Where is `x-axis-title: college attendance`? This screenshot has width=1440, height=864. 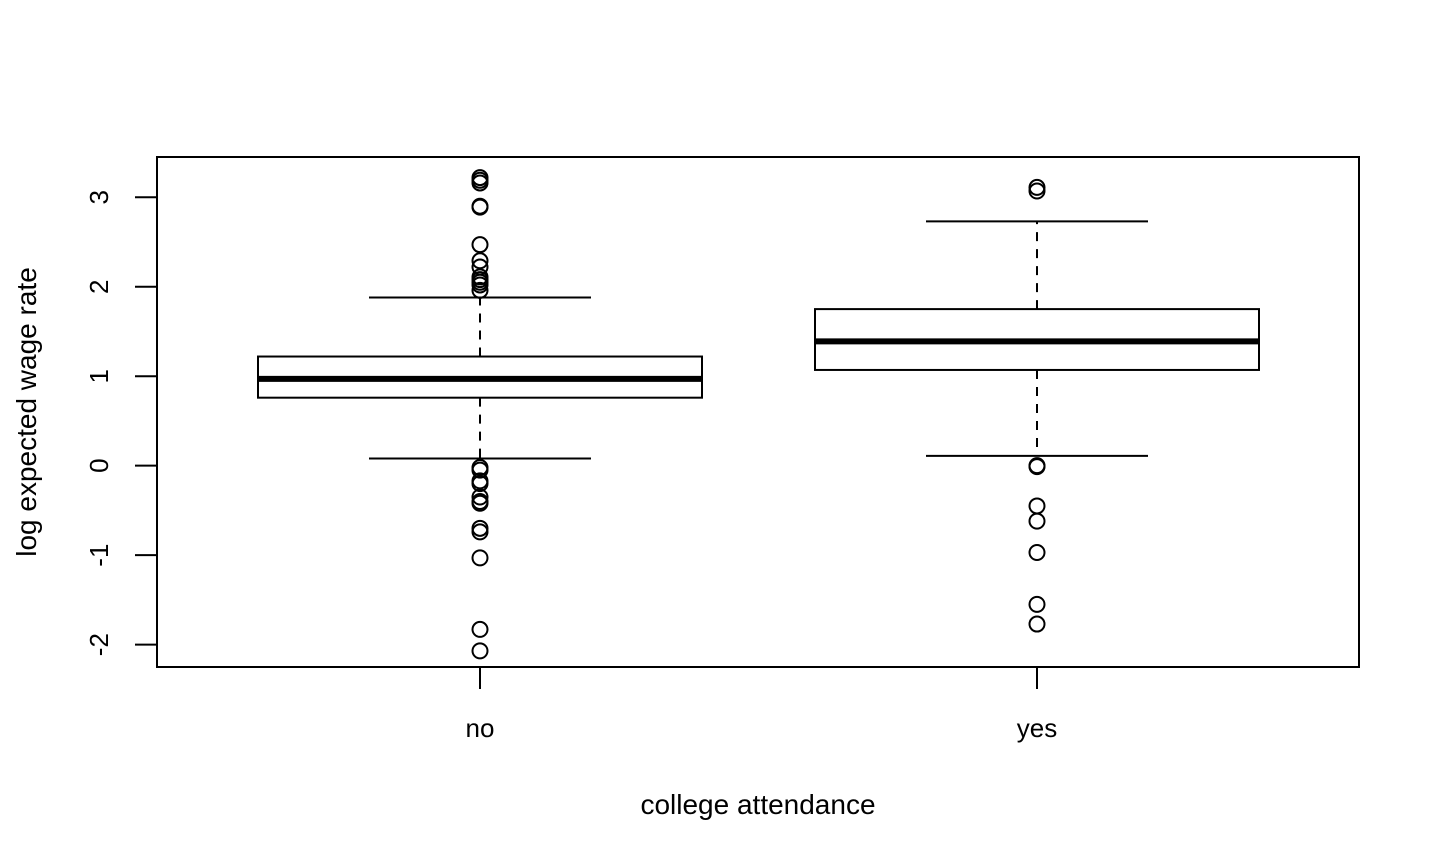
x-axis-title: college attendance is located at coordinates (757, 804).